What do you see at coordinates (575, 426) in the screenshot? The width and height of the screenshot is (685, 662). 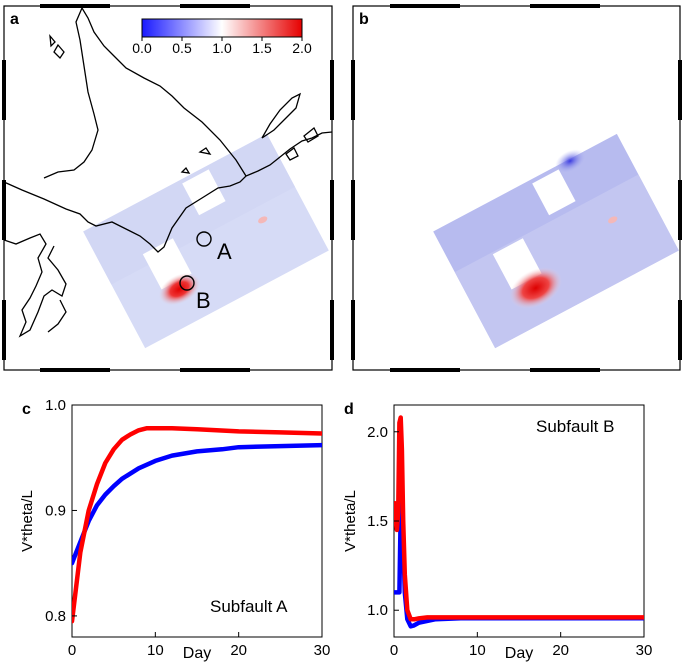 I see `chart-d-annotation: Subfault B` at bounding box center [575, 426].